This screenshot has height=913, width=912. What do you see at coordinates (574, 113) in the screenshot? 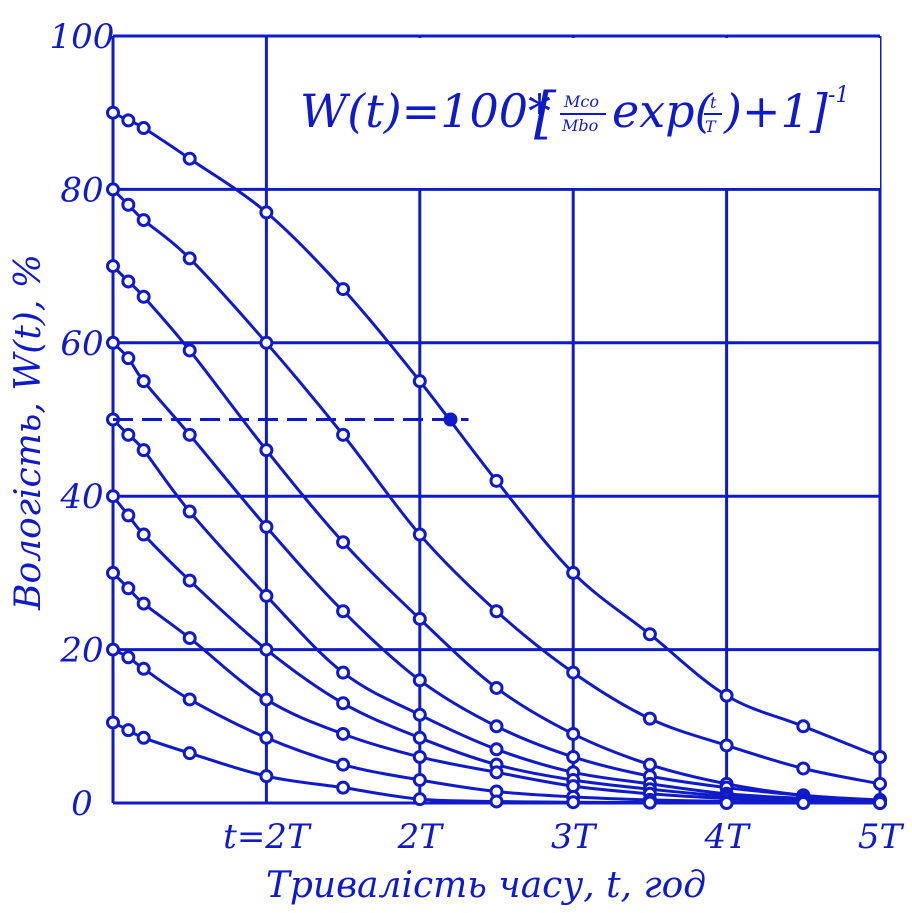
I see `formula: W(t)=100* [ Mco Mbo exp( t T )+1] -1` at bounding box center [574, 113].